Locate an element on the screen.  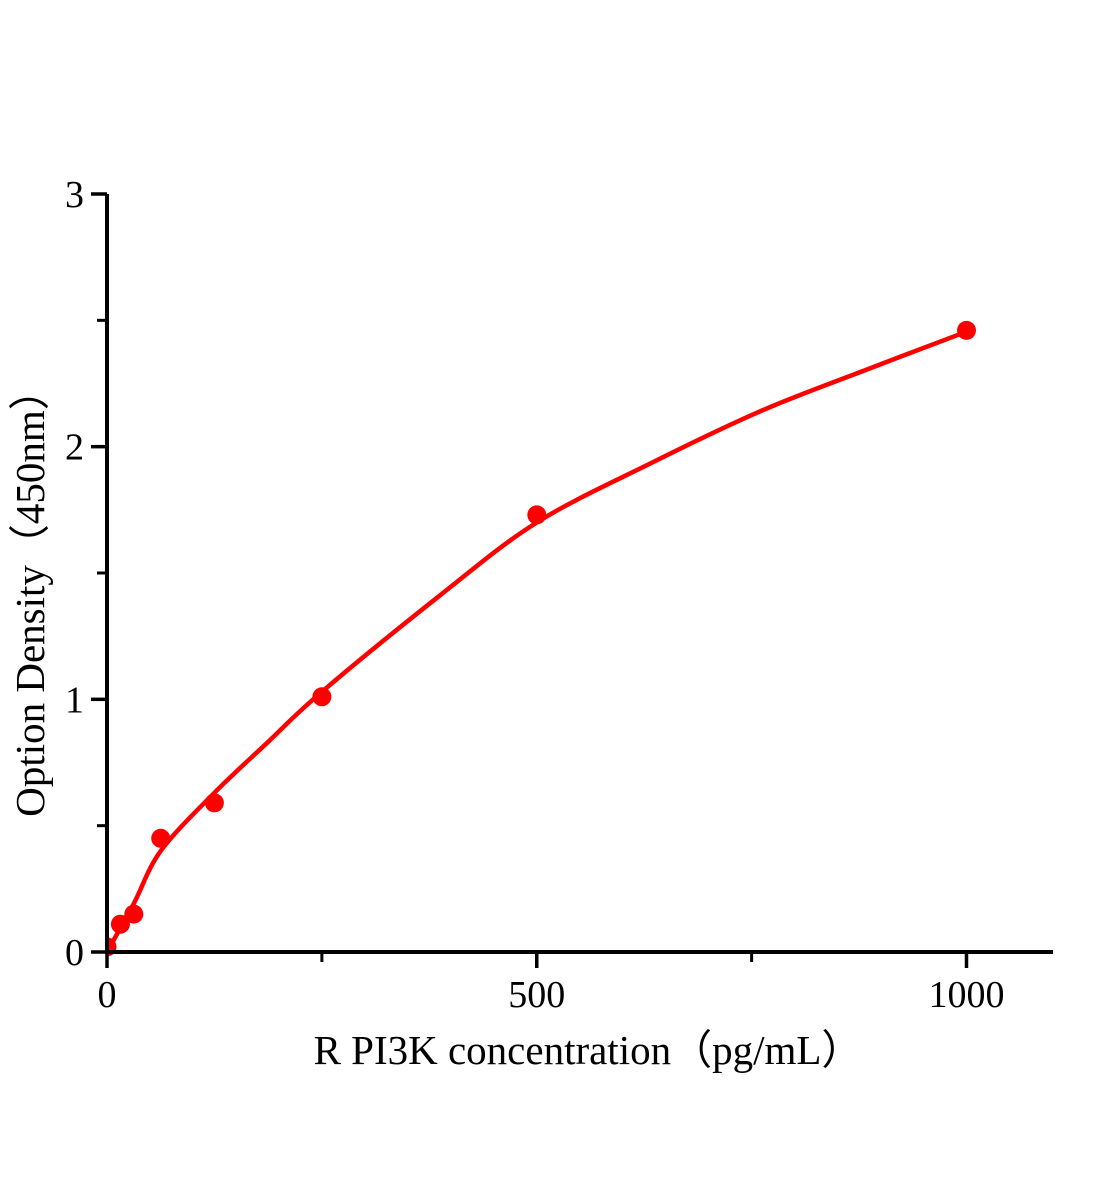
x-axis-title: R PI3K concentration（pg/mL） is located at coordinates (588, 1050).